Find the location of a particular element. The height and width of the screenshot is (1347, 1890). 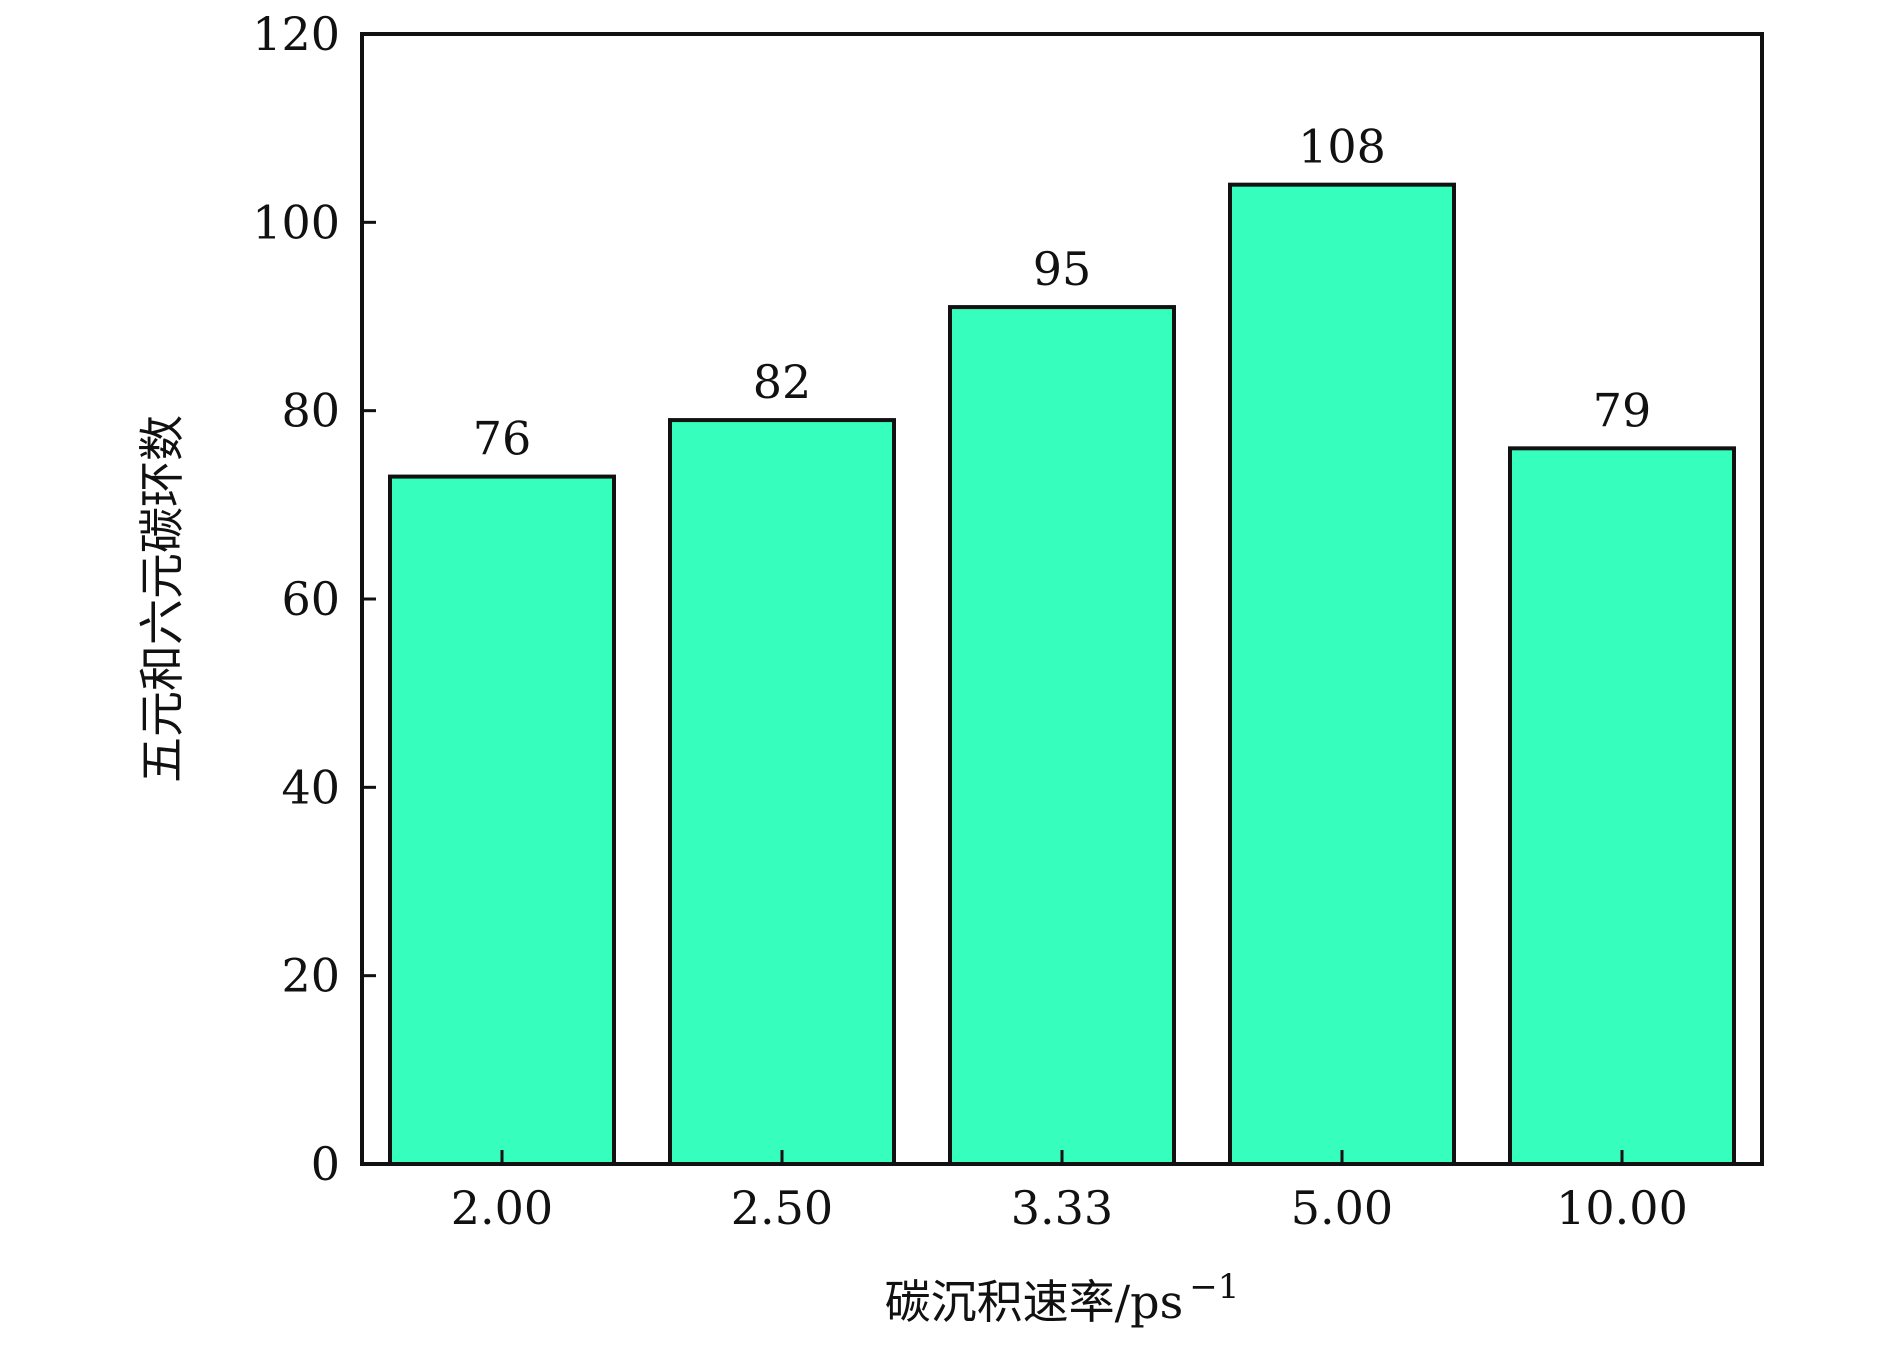

y-axis-ticks: 0 20 40 60 80 100 120 is located at coordinates (314, 599).